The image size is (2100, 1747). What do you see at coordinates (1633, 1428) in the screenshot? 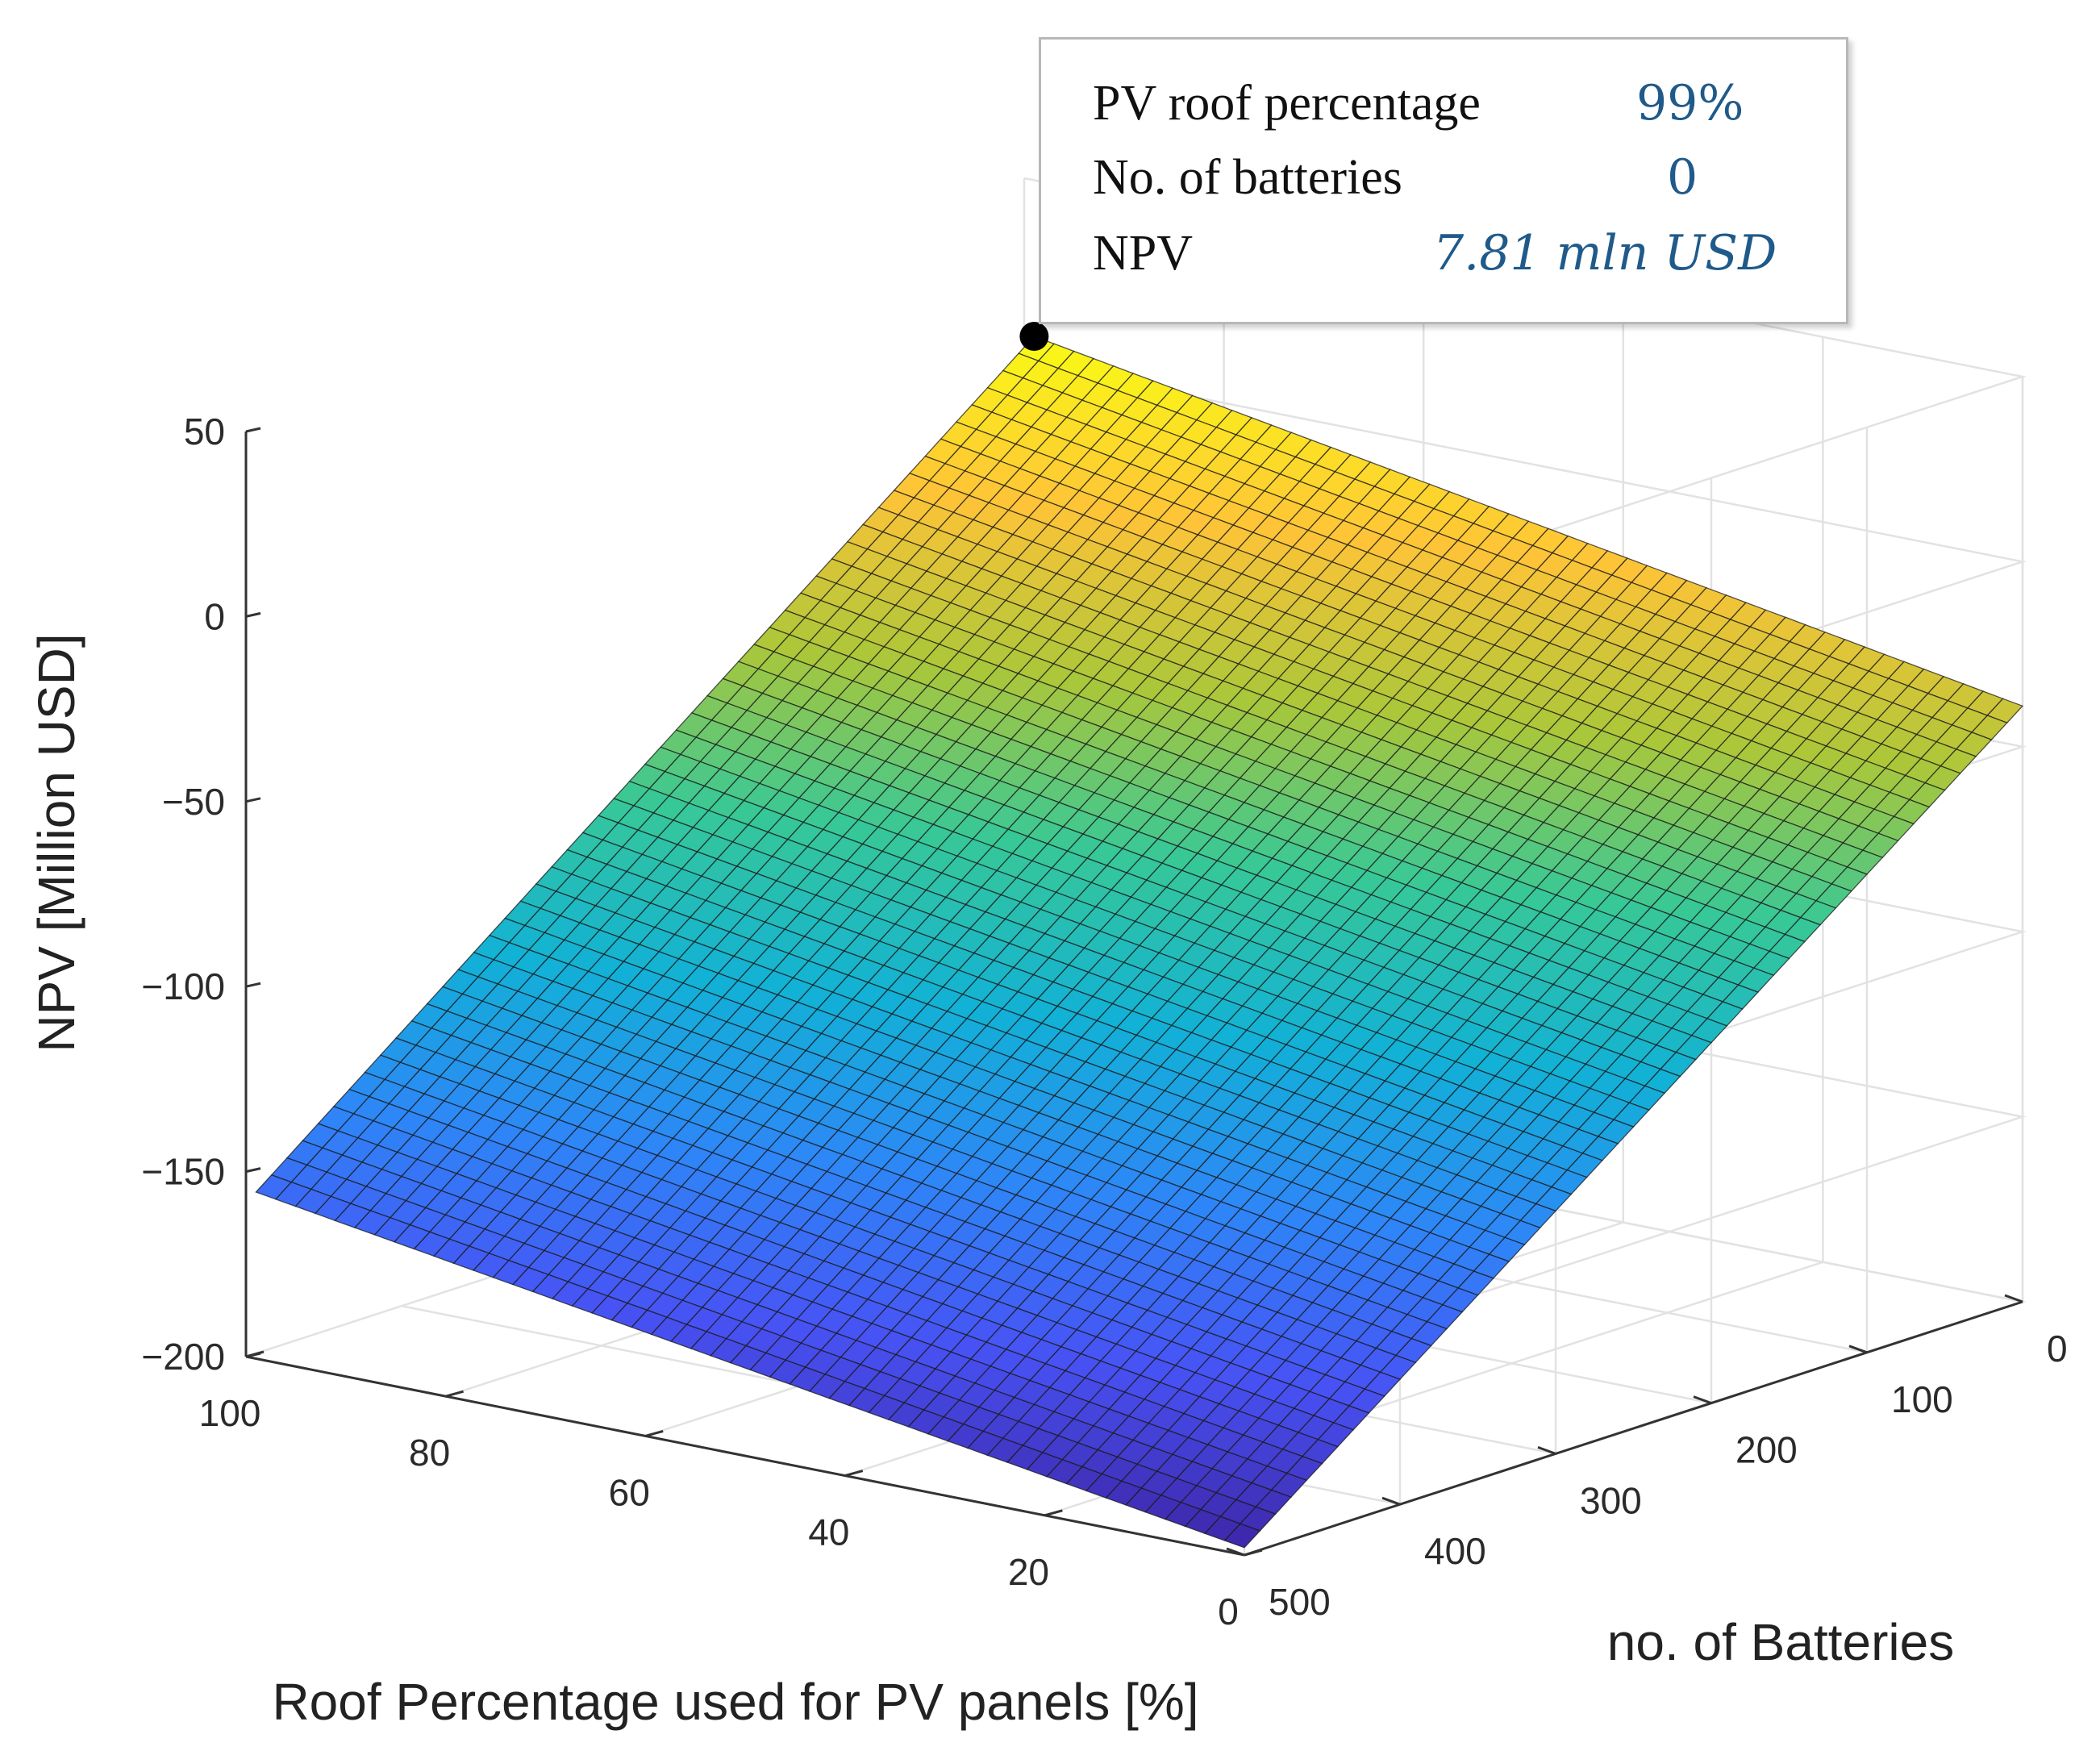
I see `y-axis-line` at bounding box center [1633, 1428].